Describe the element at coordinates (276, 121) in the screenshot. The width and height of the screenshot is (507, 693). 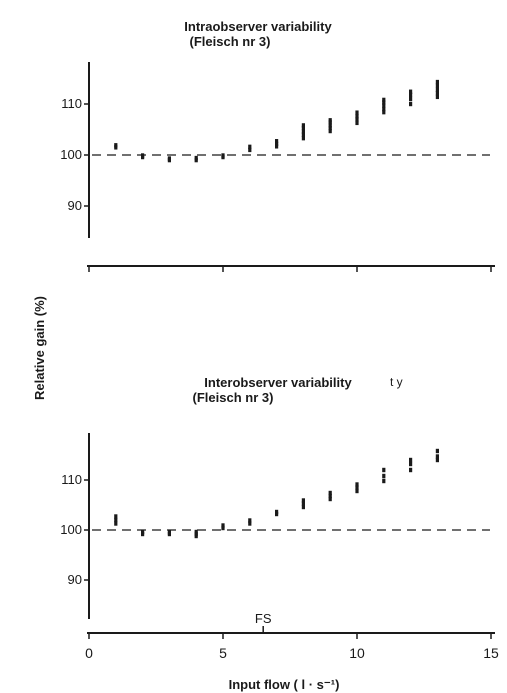
I see `intraobserver-points` at that location.